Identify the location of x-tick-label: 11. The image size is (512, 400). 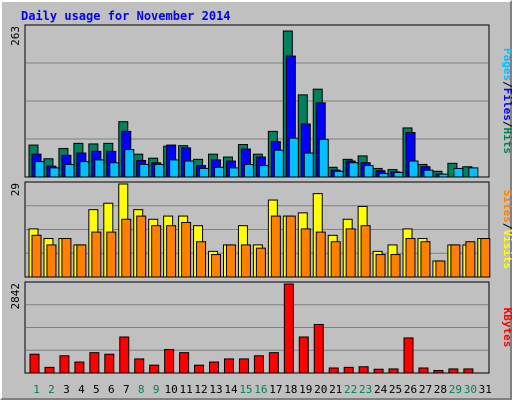
(185, 389).